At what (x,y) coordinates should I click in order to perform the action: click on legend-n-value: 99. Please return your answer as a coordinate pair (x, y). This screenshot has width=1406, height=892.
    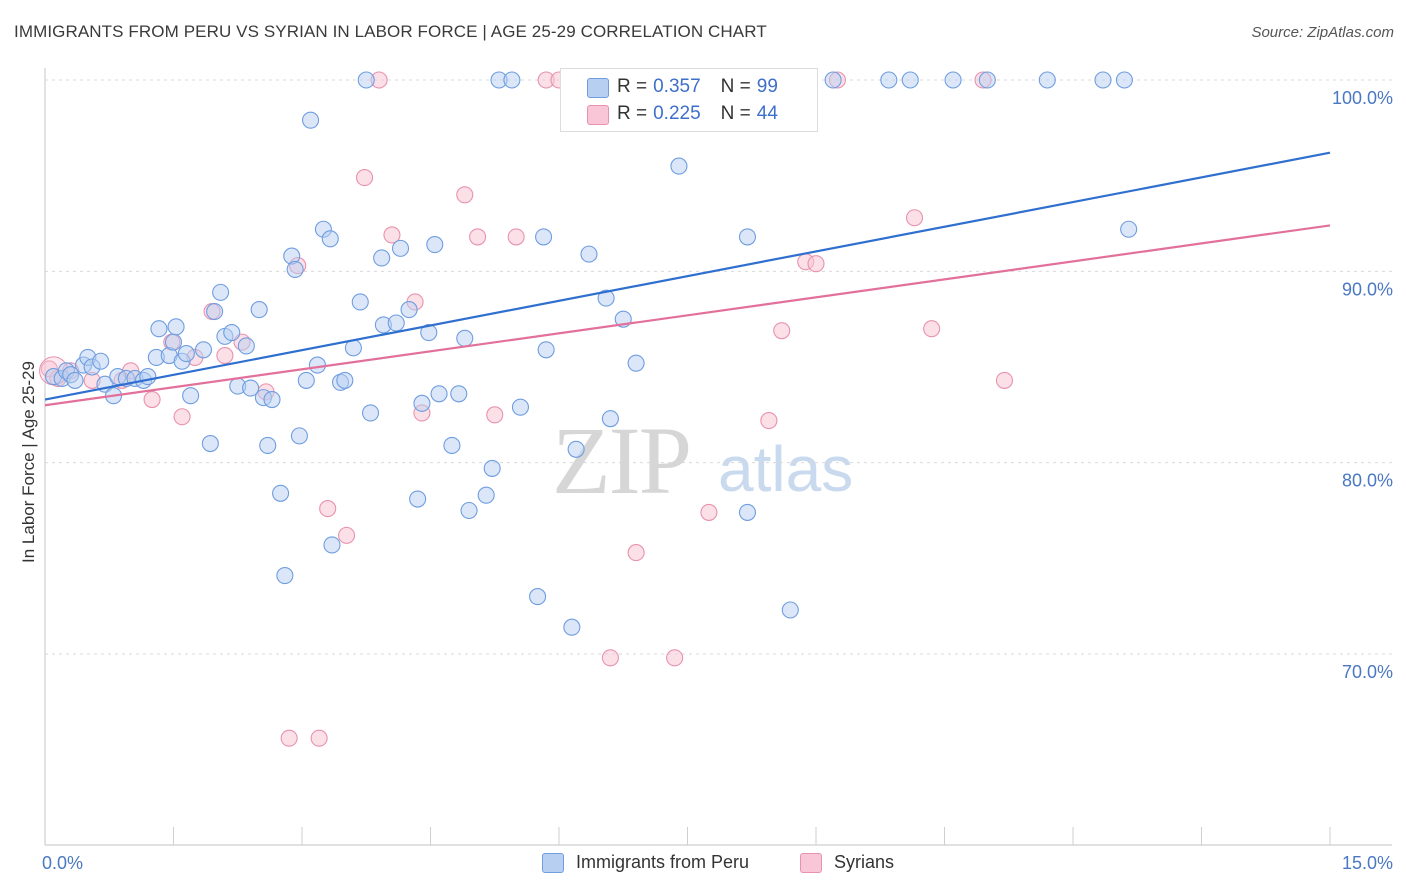
    Looking at the image, I should click on (767, 86).